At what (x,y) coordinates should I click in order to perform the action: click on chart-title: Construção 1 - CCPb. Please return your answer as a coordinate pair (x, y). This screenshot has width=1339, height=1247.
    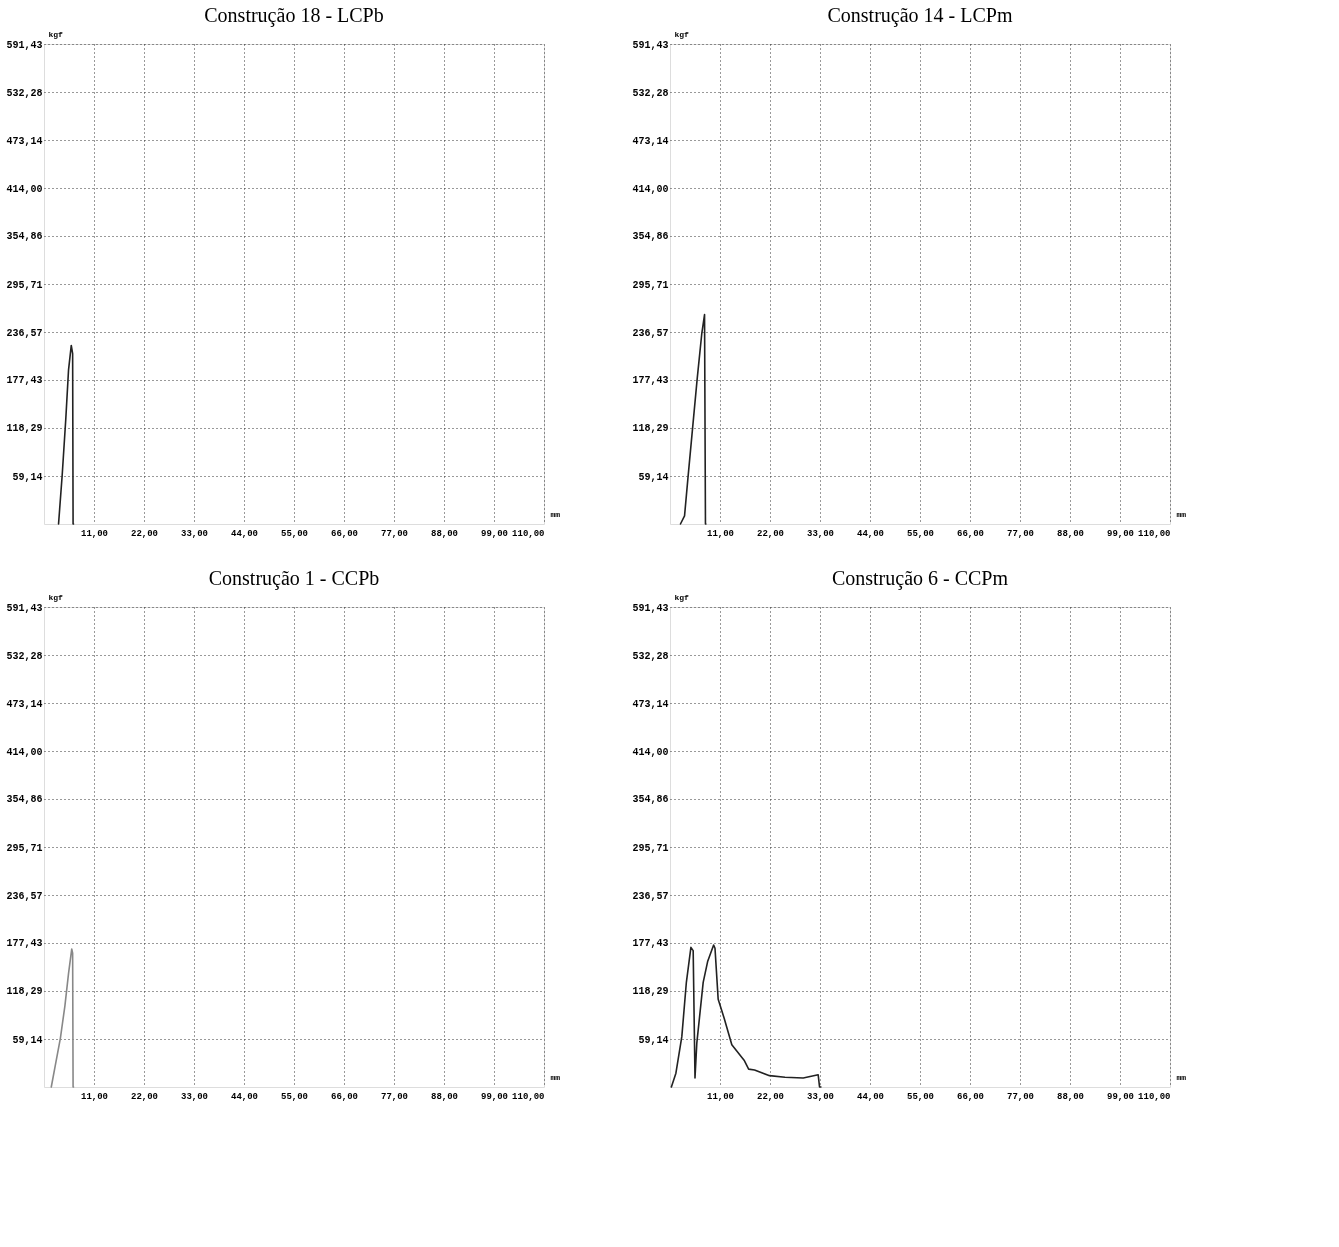
    Looking at the image, I should click on (294, 578).